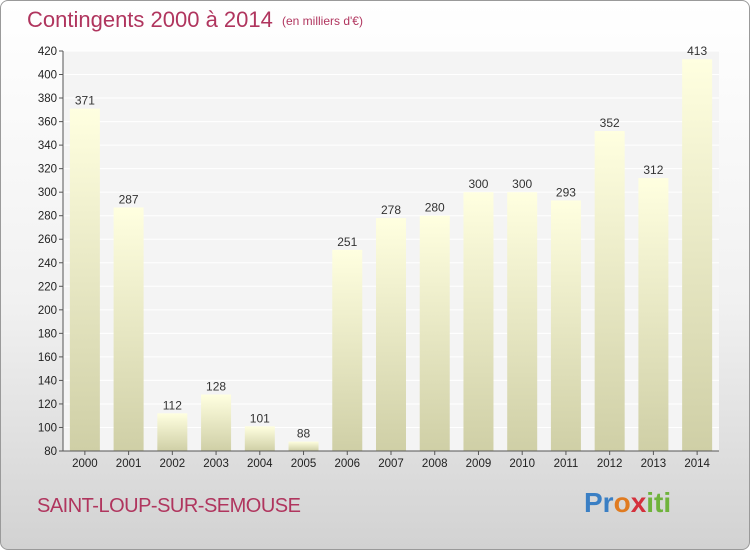 Image resolution: width=750 pixels, height=550 pixels. I want to click on x-tick-label: 2004, so click(260, 464).